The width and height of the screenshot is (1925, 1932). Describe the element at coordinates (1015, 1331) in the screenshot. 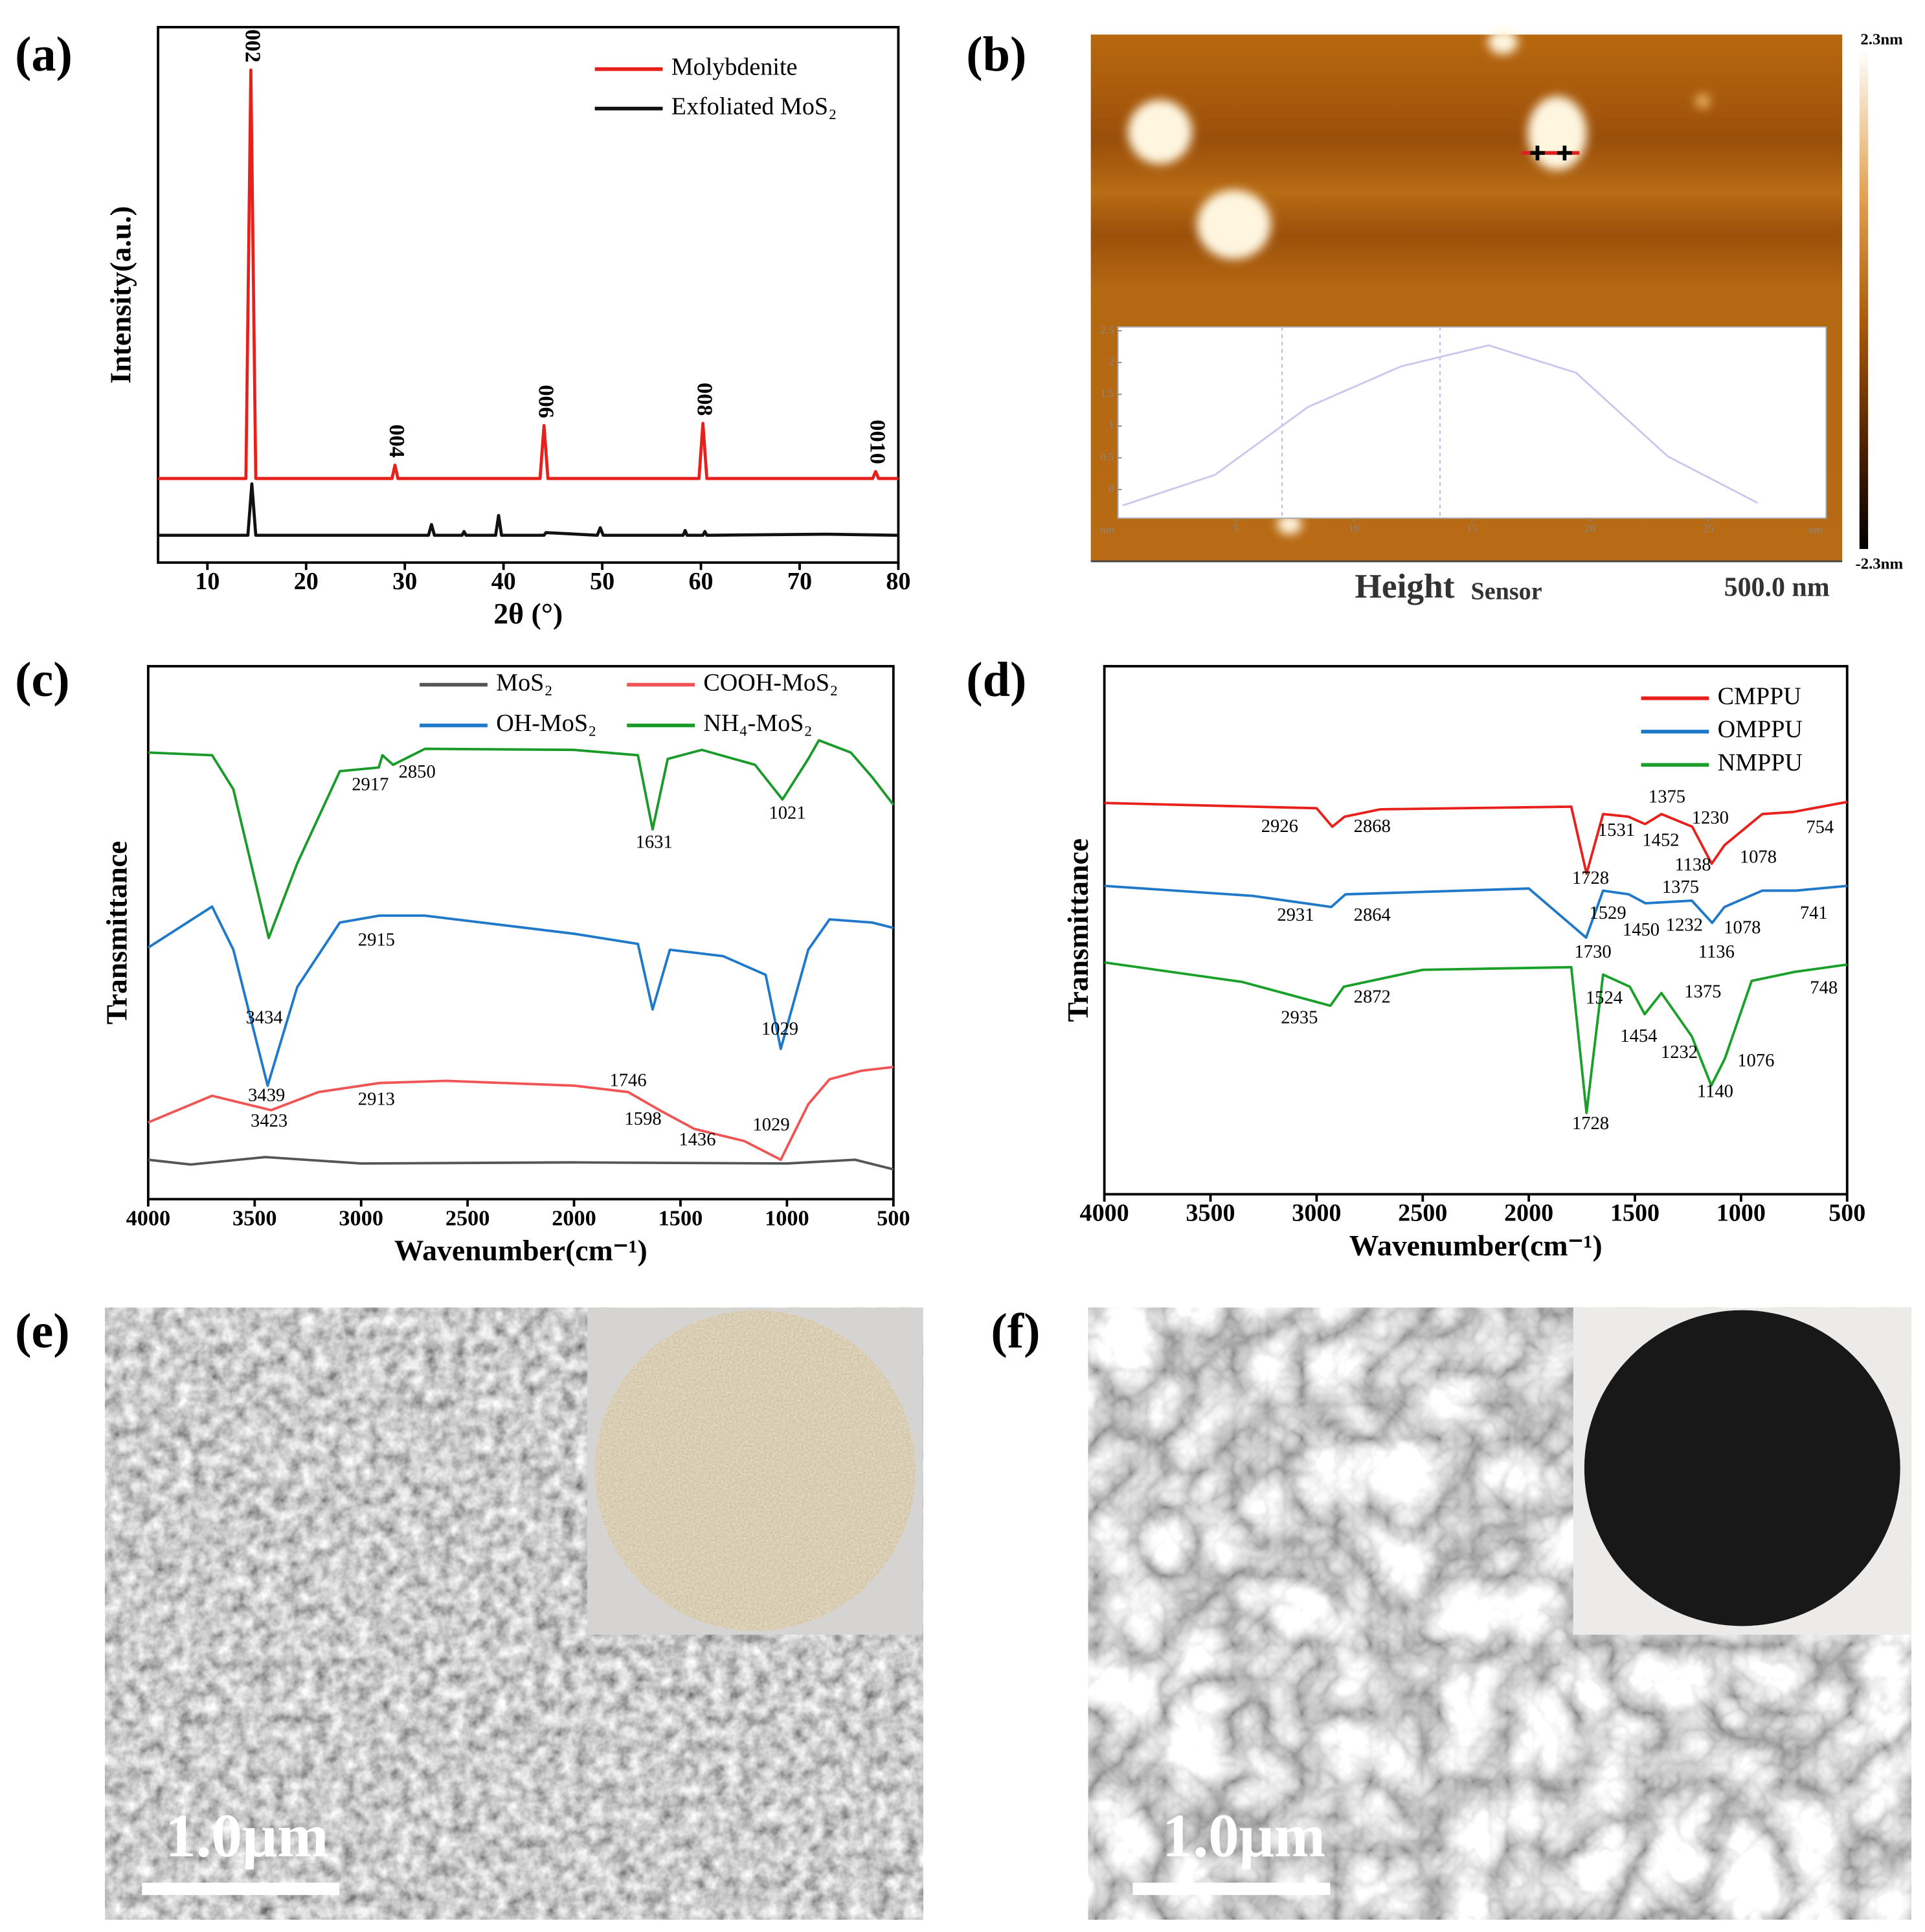

I see `panel-label: (f)` at that location.